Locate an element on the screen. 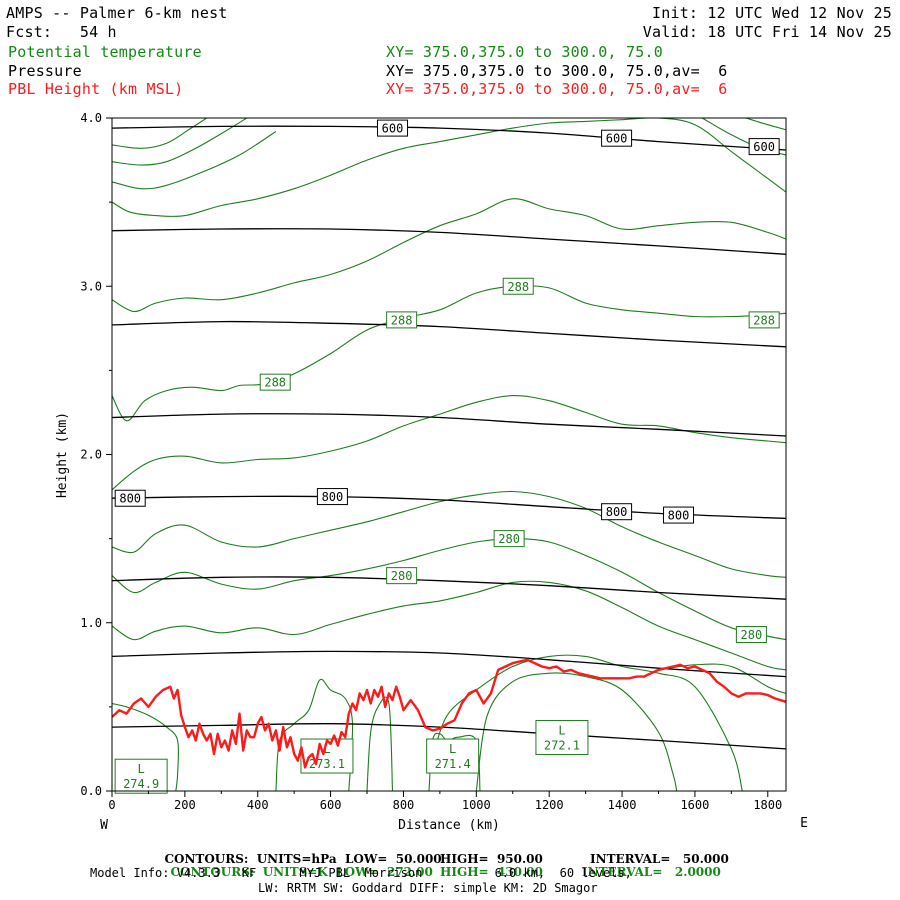  x-tick-label: 1200 is located at coordinates (549, 805).